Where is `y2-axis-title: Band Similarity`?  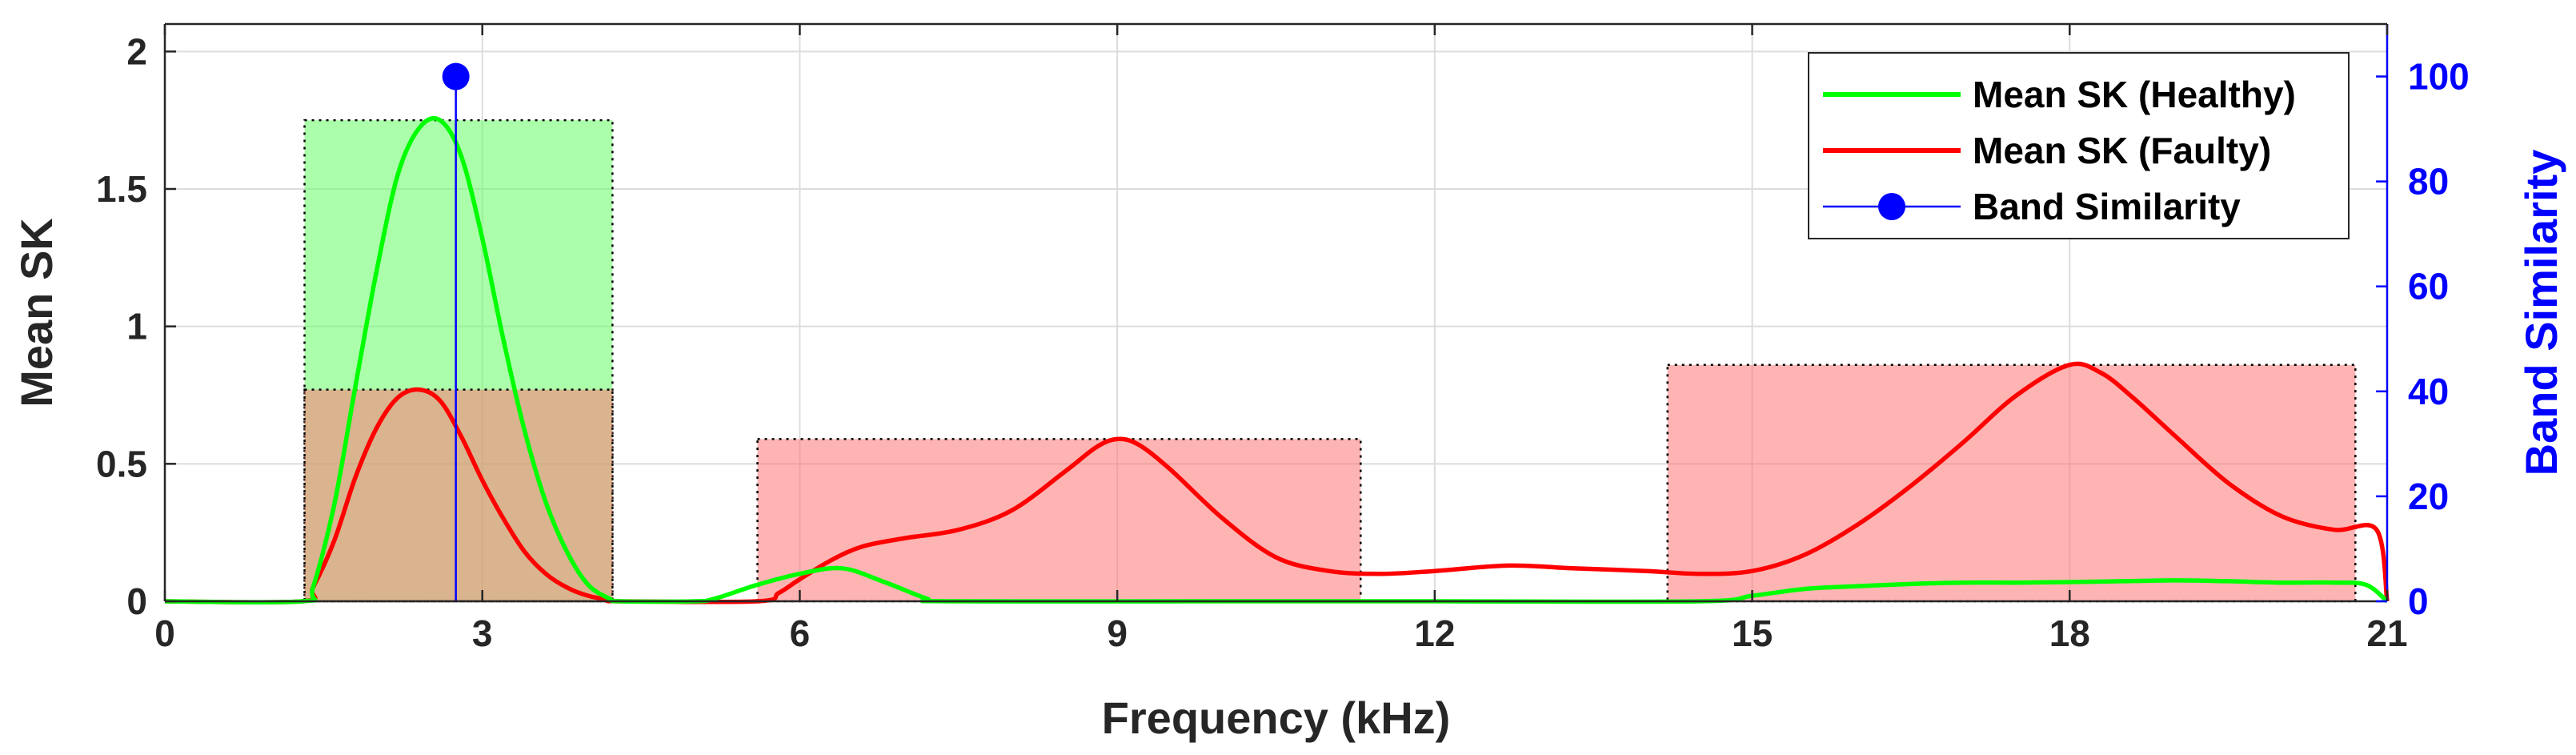 y2-axis-title: Band Similarity is located at coordinates (2541, 313).